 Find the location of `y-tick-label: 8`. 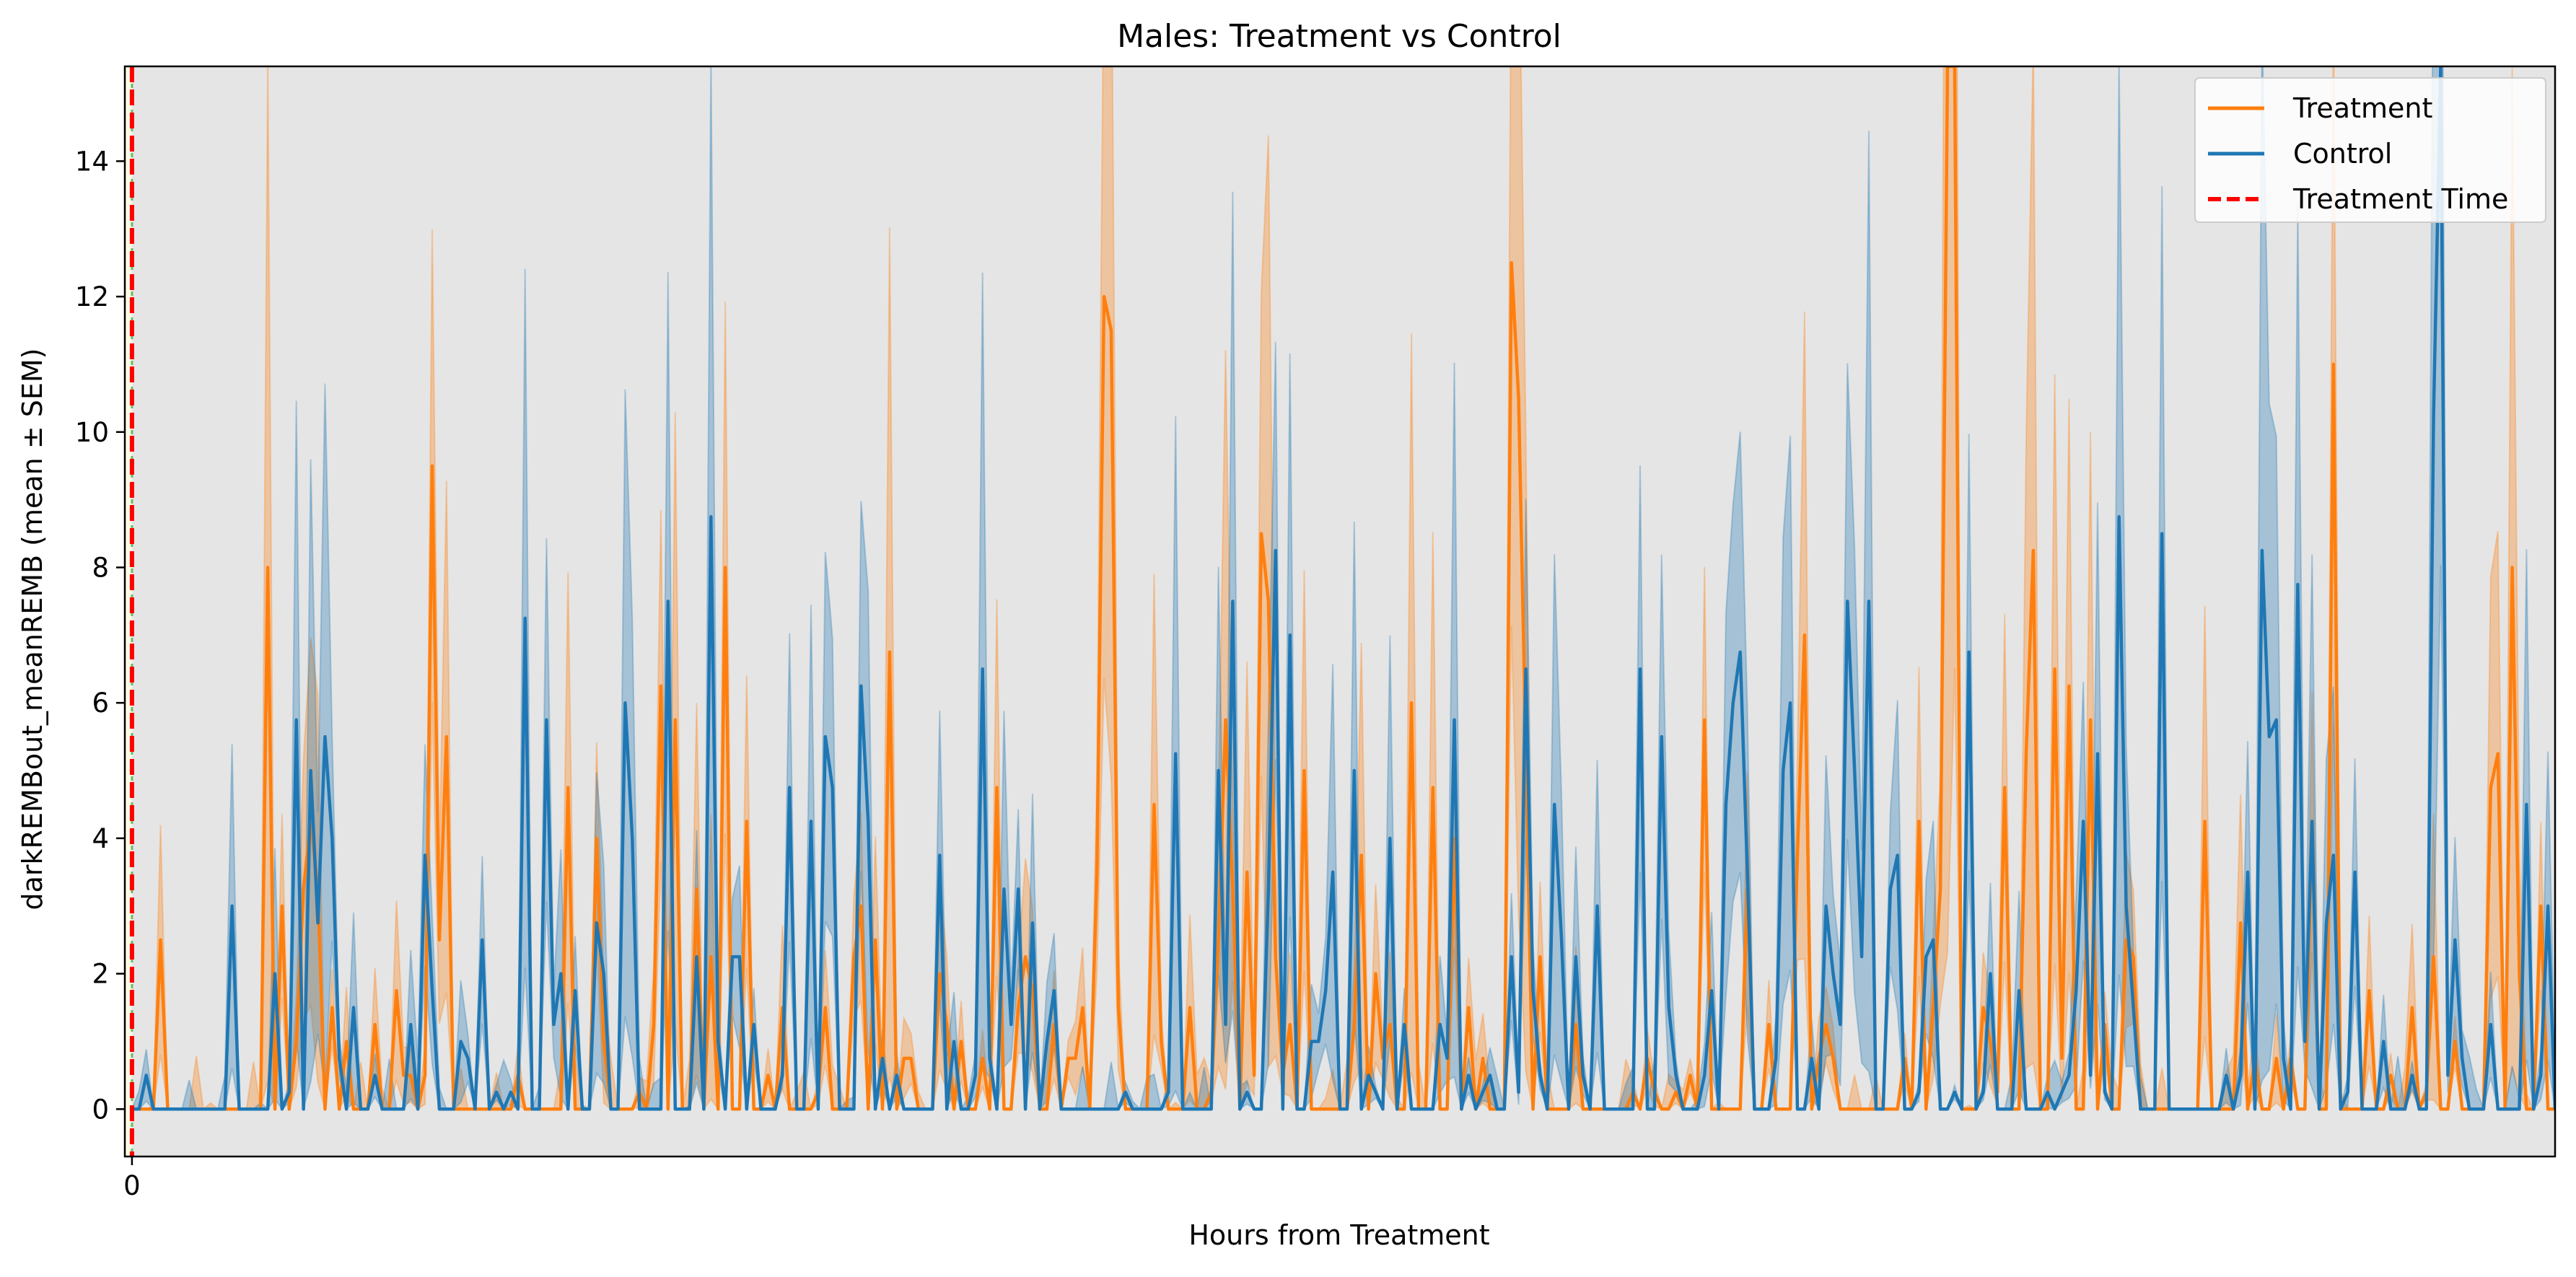

y-tick-label: 8 is located at coordinates (101, 568).